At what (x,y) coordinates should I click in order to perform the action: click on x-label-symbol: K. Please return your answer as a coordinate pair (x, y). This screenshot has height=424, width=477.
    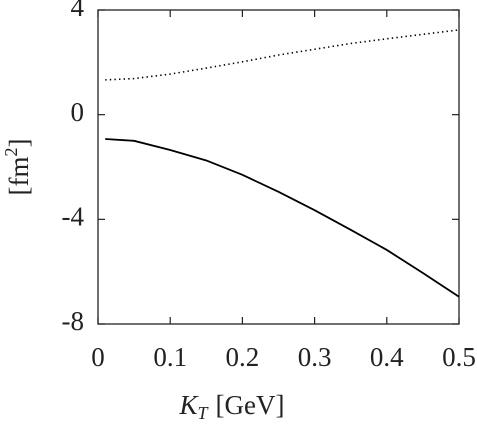
    Looking at the image, I should click on (189, 405).